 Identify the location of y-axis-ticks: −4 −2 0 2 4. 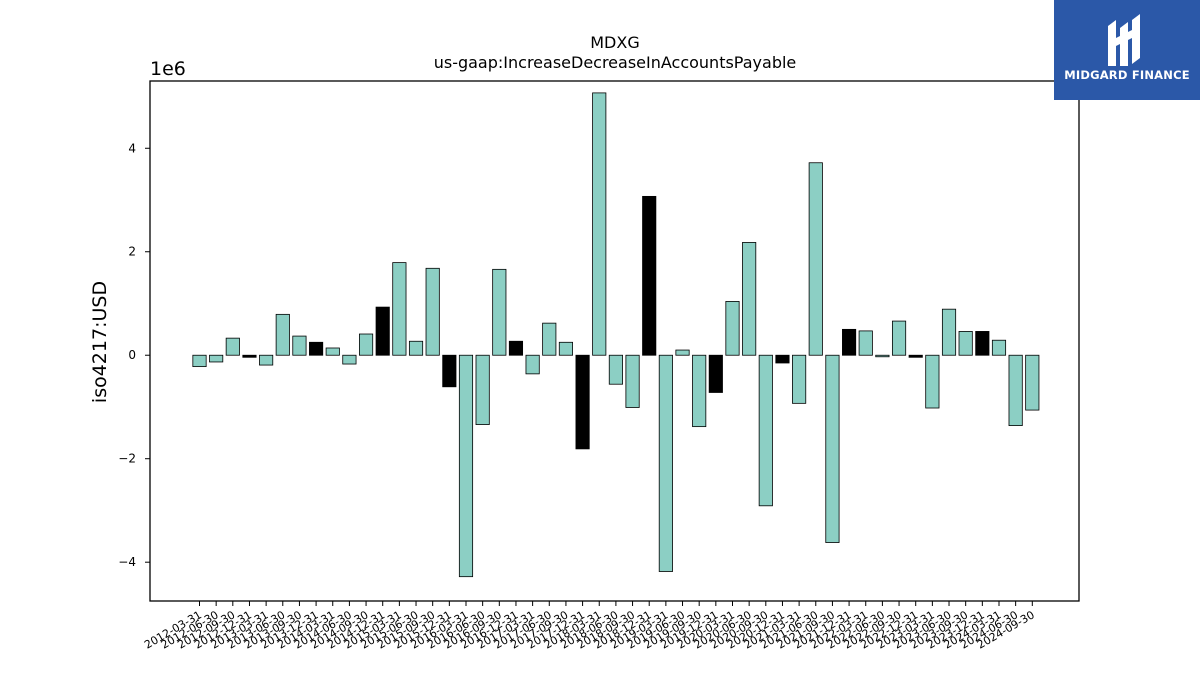
(134, 355).